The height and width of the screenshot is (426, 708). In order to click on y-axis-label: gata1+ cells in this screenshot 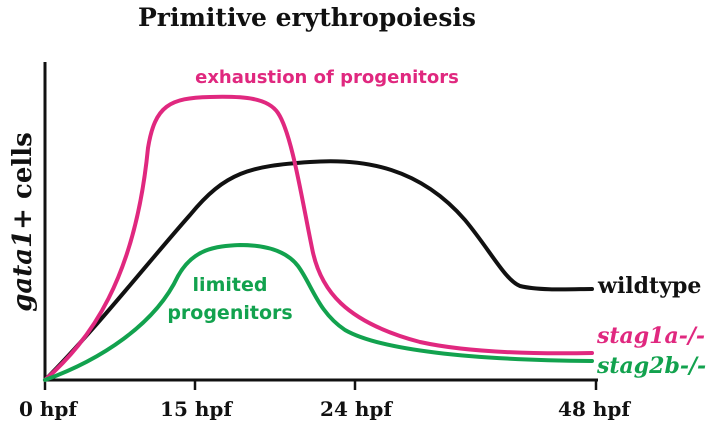, I will do `click(23, 222)`.